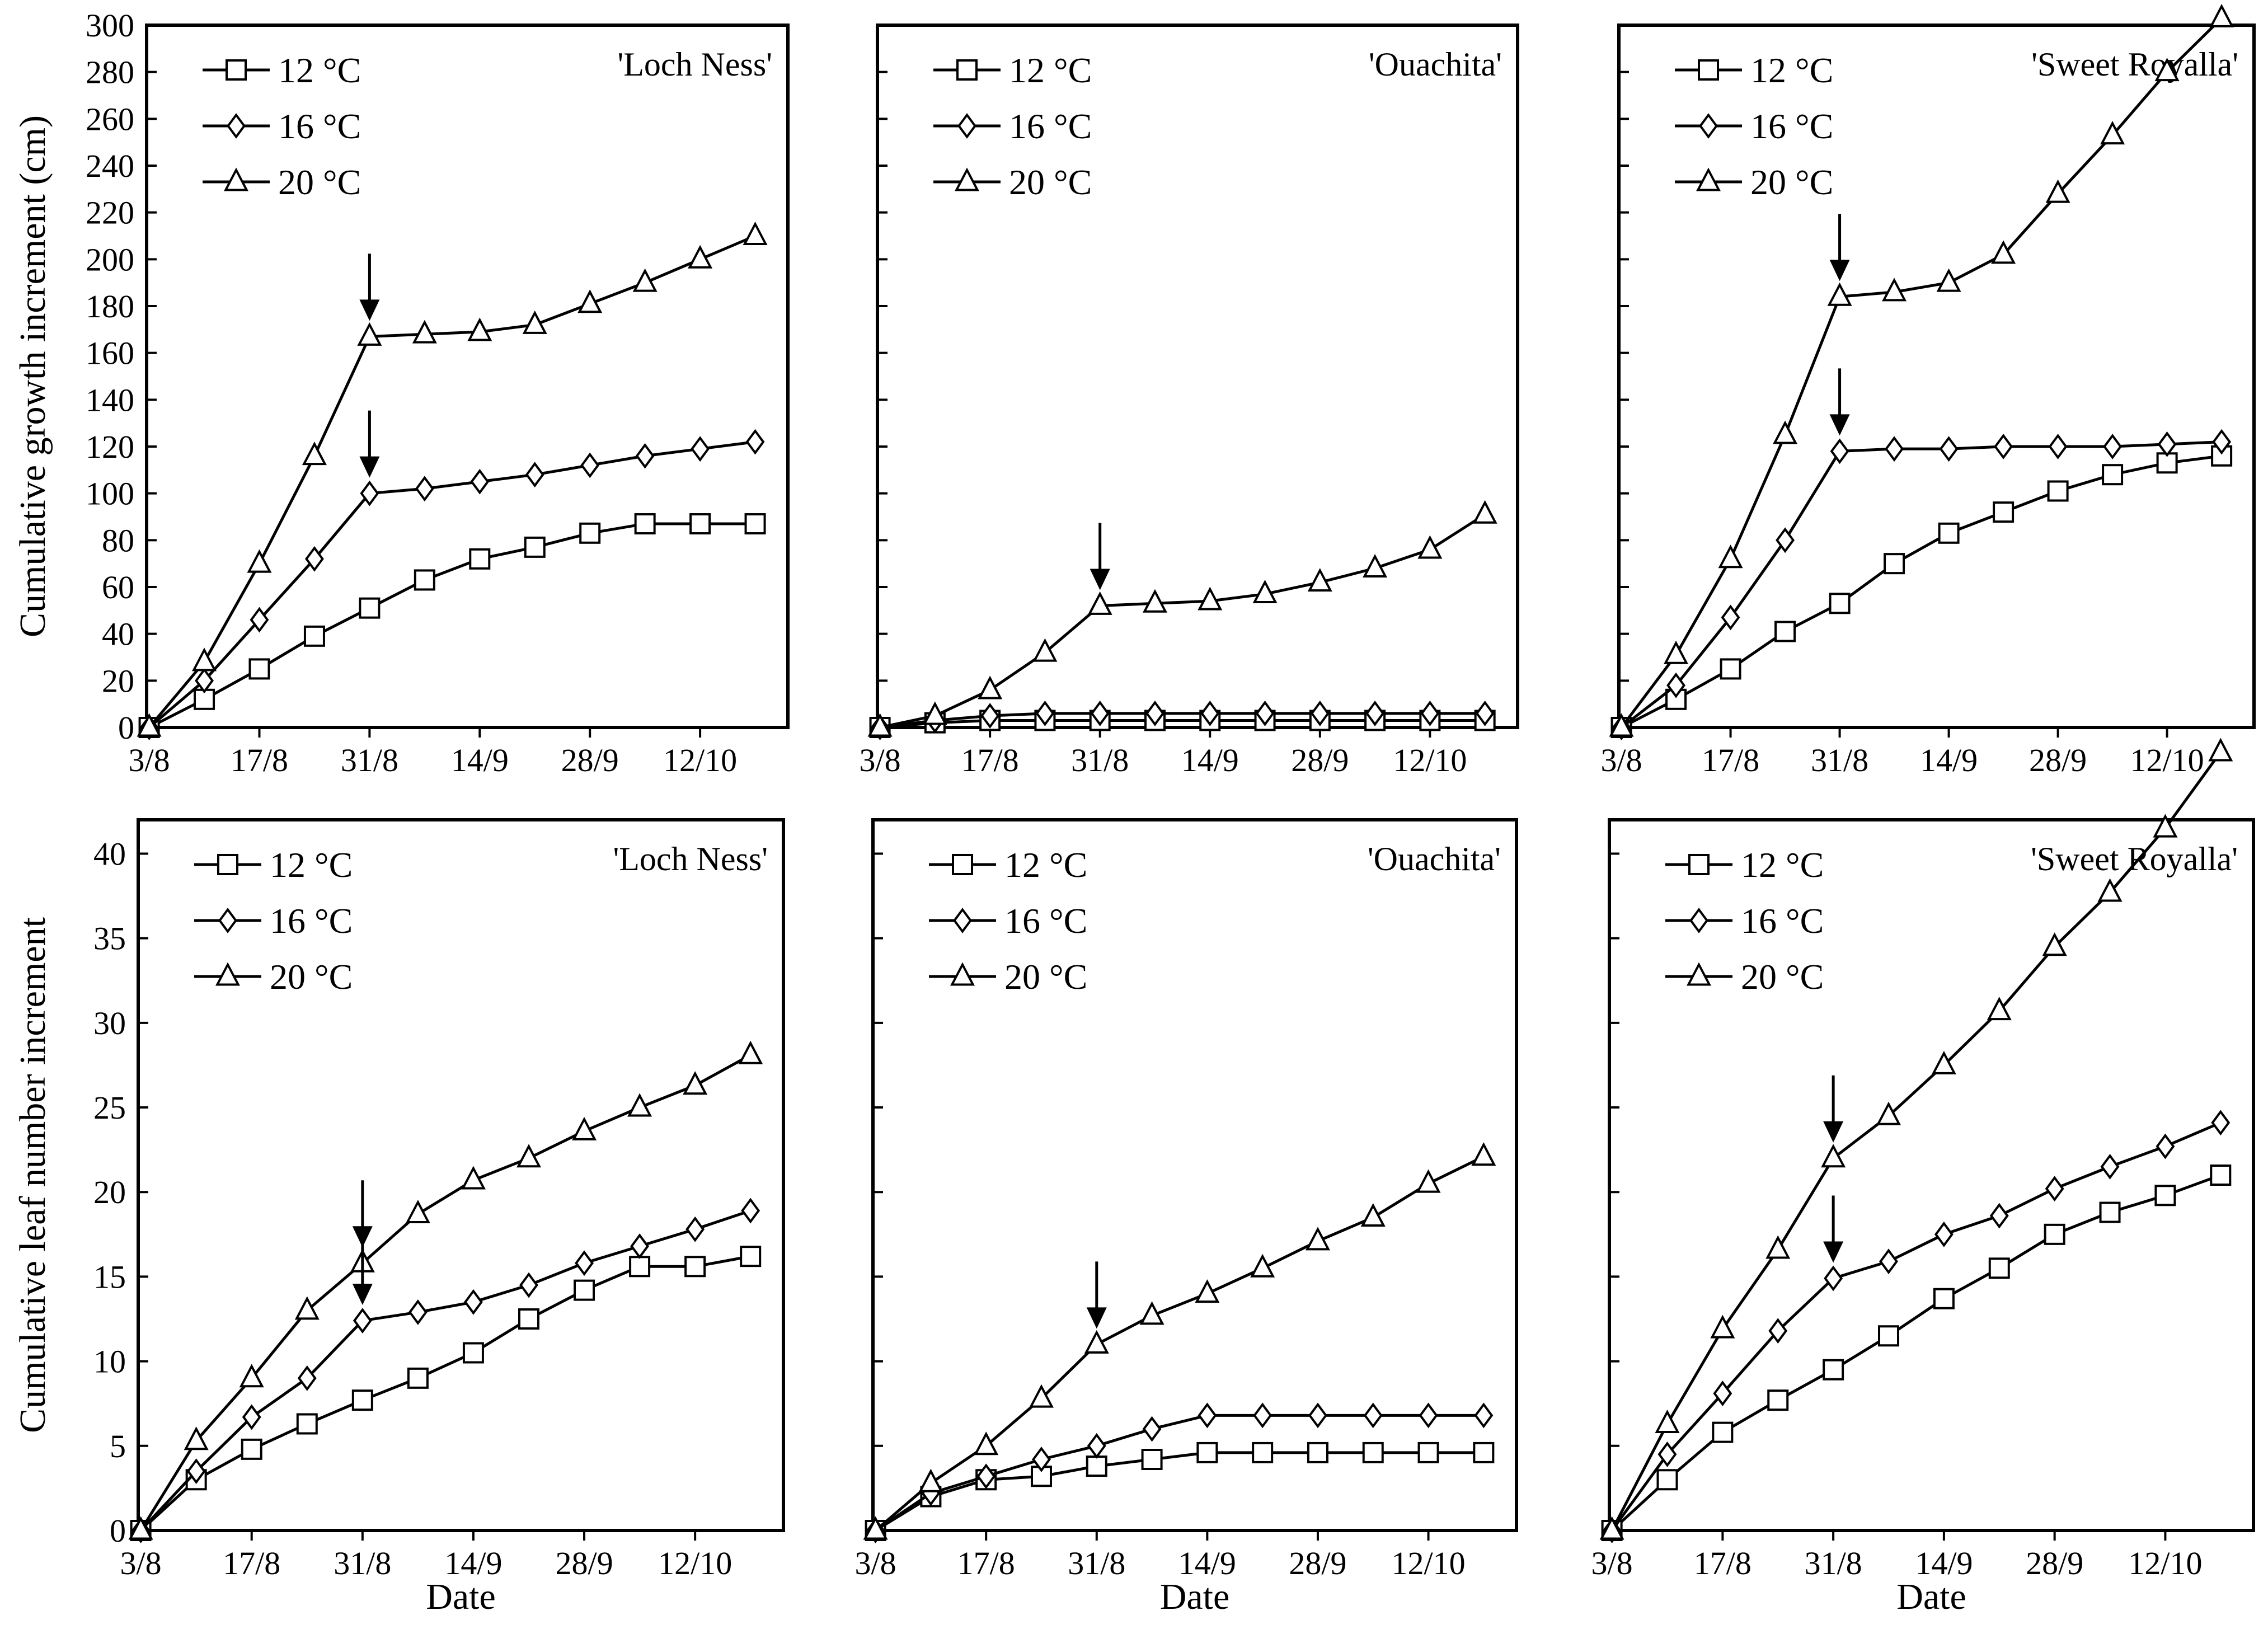 The width and height of the screenshot is (2268, 1634). What do you see at coordinates (1180, 1472) in the screenshot?
I see `series-16-c` at bounding box center [1180, 1472].